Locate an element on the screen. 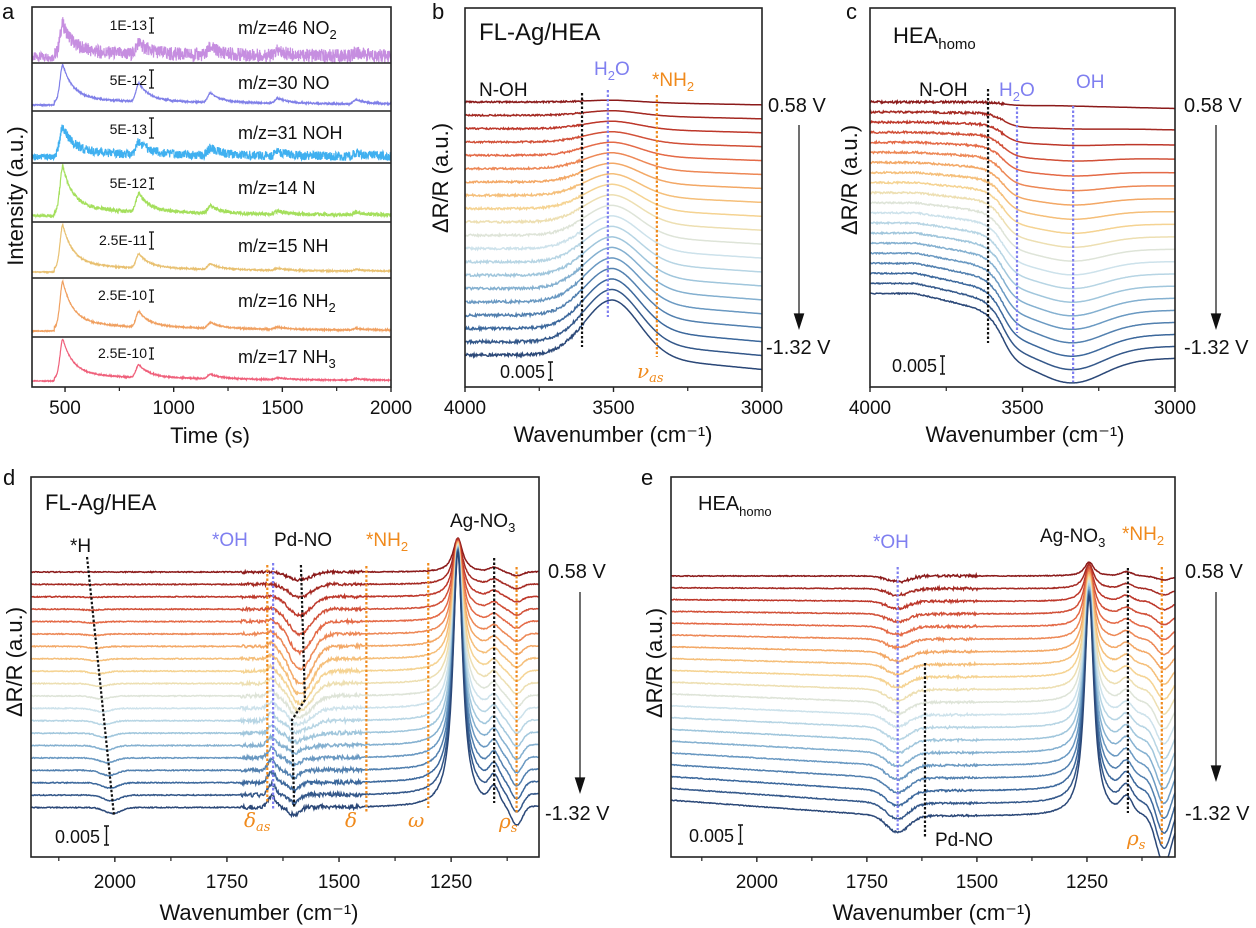 This screenshot has width=1256, height=928. plot-frame-b is located at coordinates (613, 197).